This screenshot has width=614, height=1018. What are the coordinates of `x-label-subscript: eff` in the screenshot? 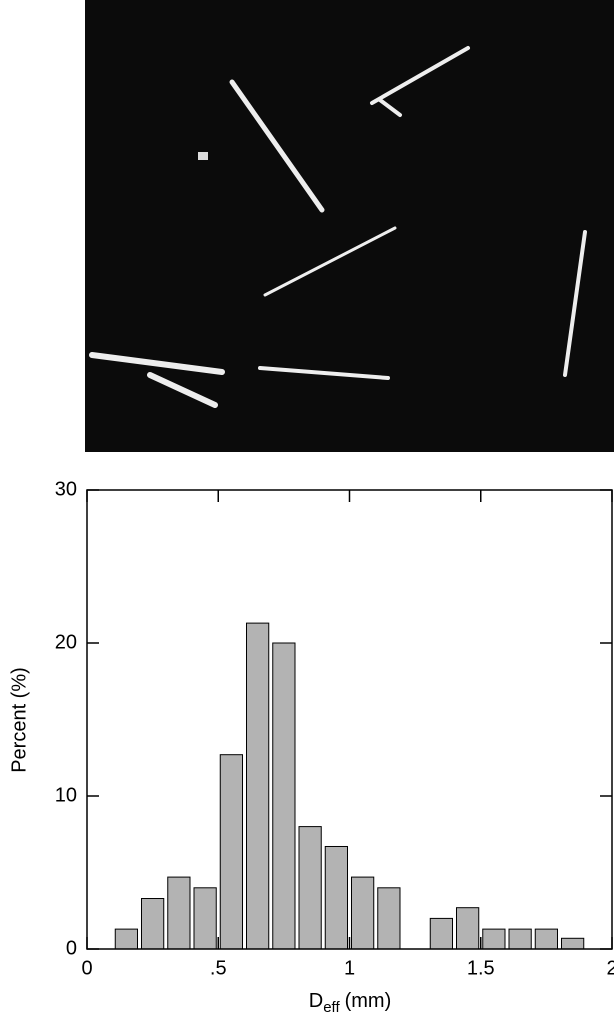 It's located at (331, 1007).